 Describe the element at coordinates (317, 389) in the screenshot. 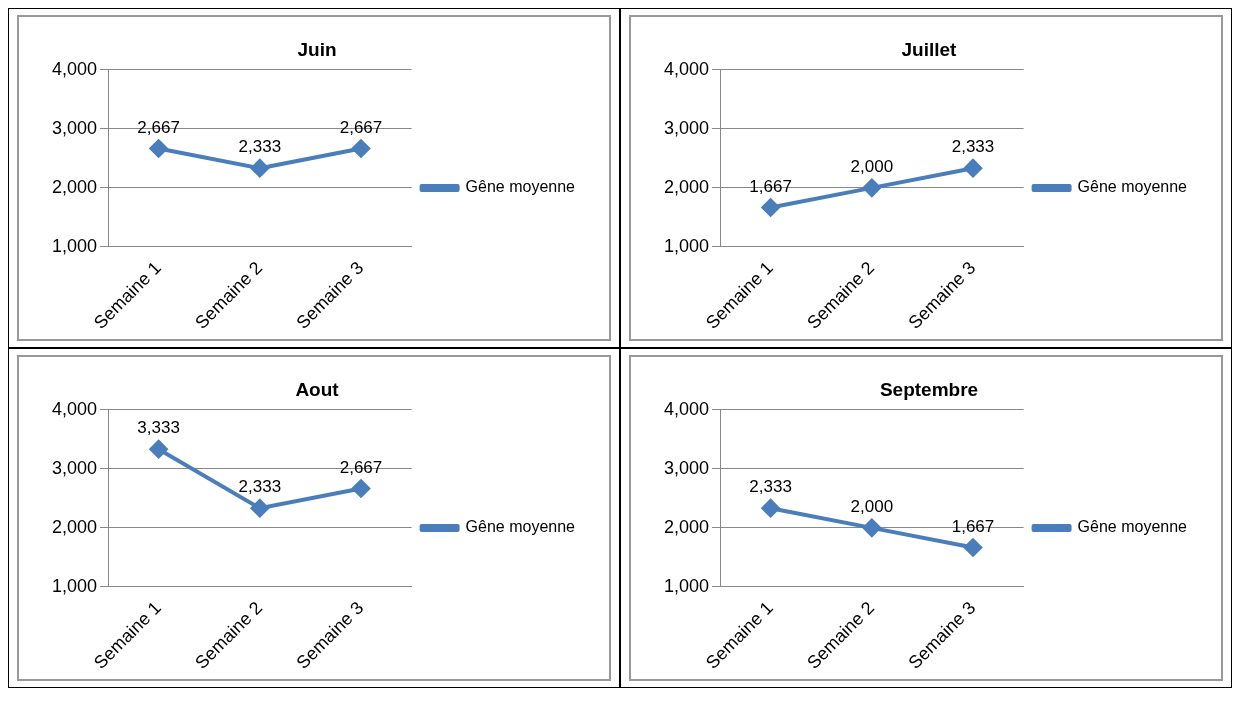

I see `chart-title: Aout` at that location.